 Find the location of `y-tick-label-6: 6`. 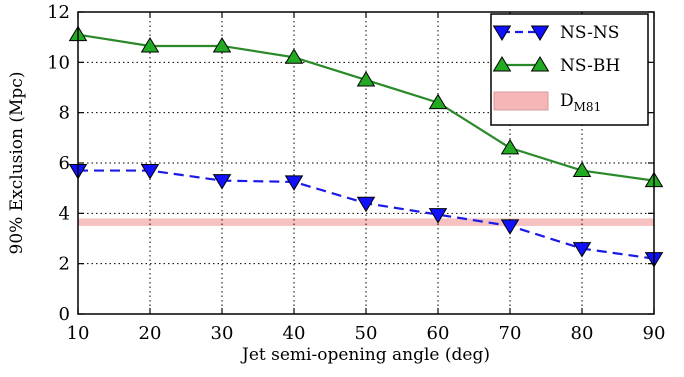

y-tick-label-6: 6 is located at coordinates (64, 163).